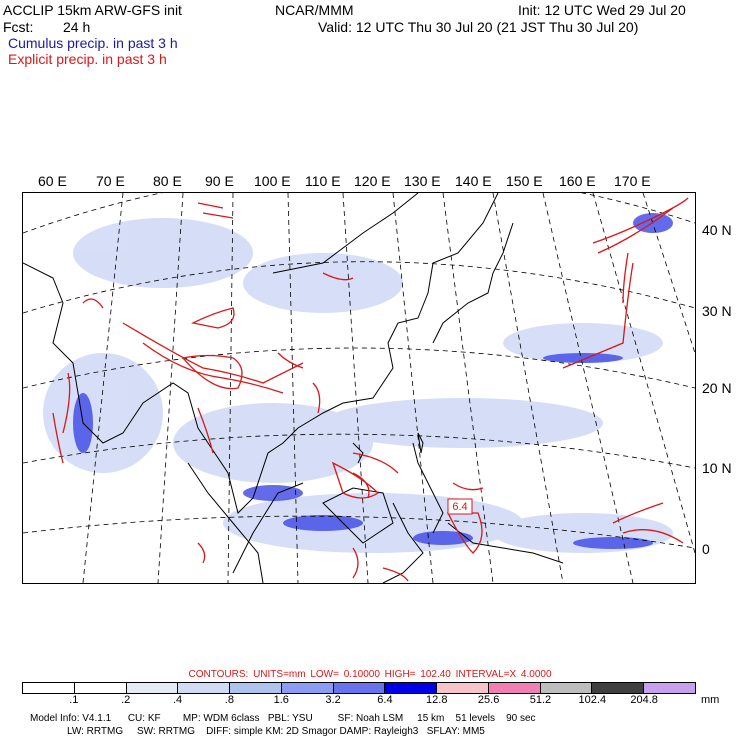 This screenshot has width=740, height=740. I want to click on lon-label: 120 E, so click(372, 181).